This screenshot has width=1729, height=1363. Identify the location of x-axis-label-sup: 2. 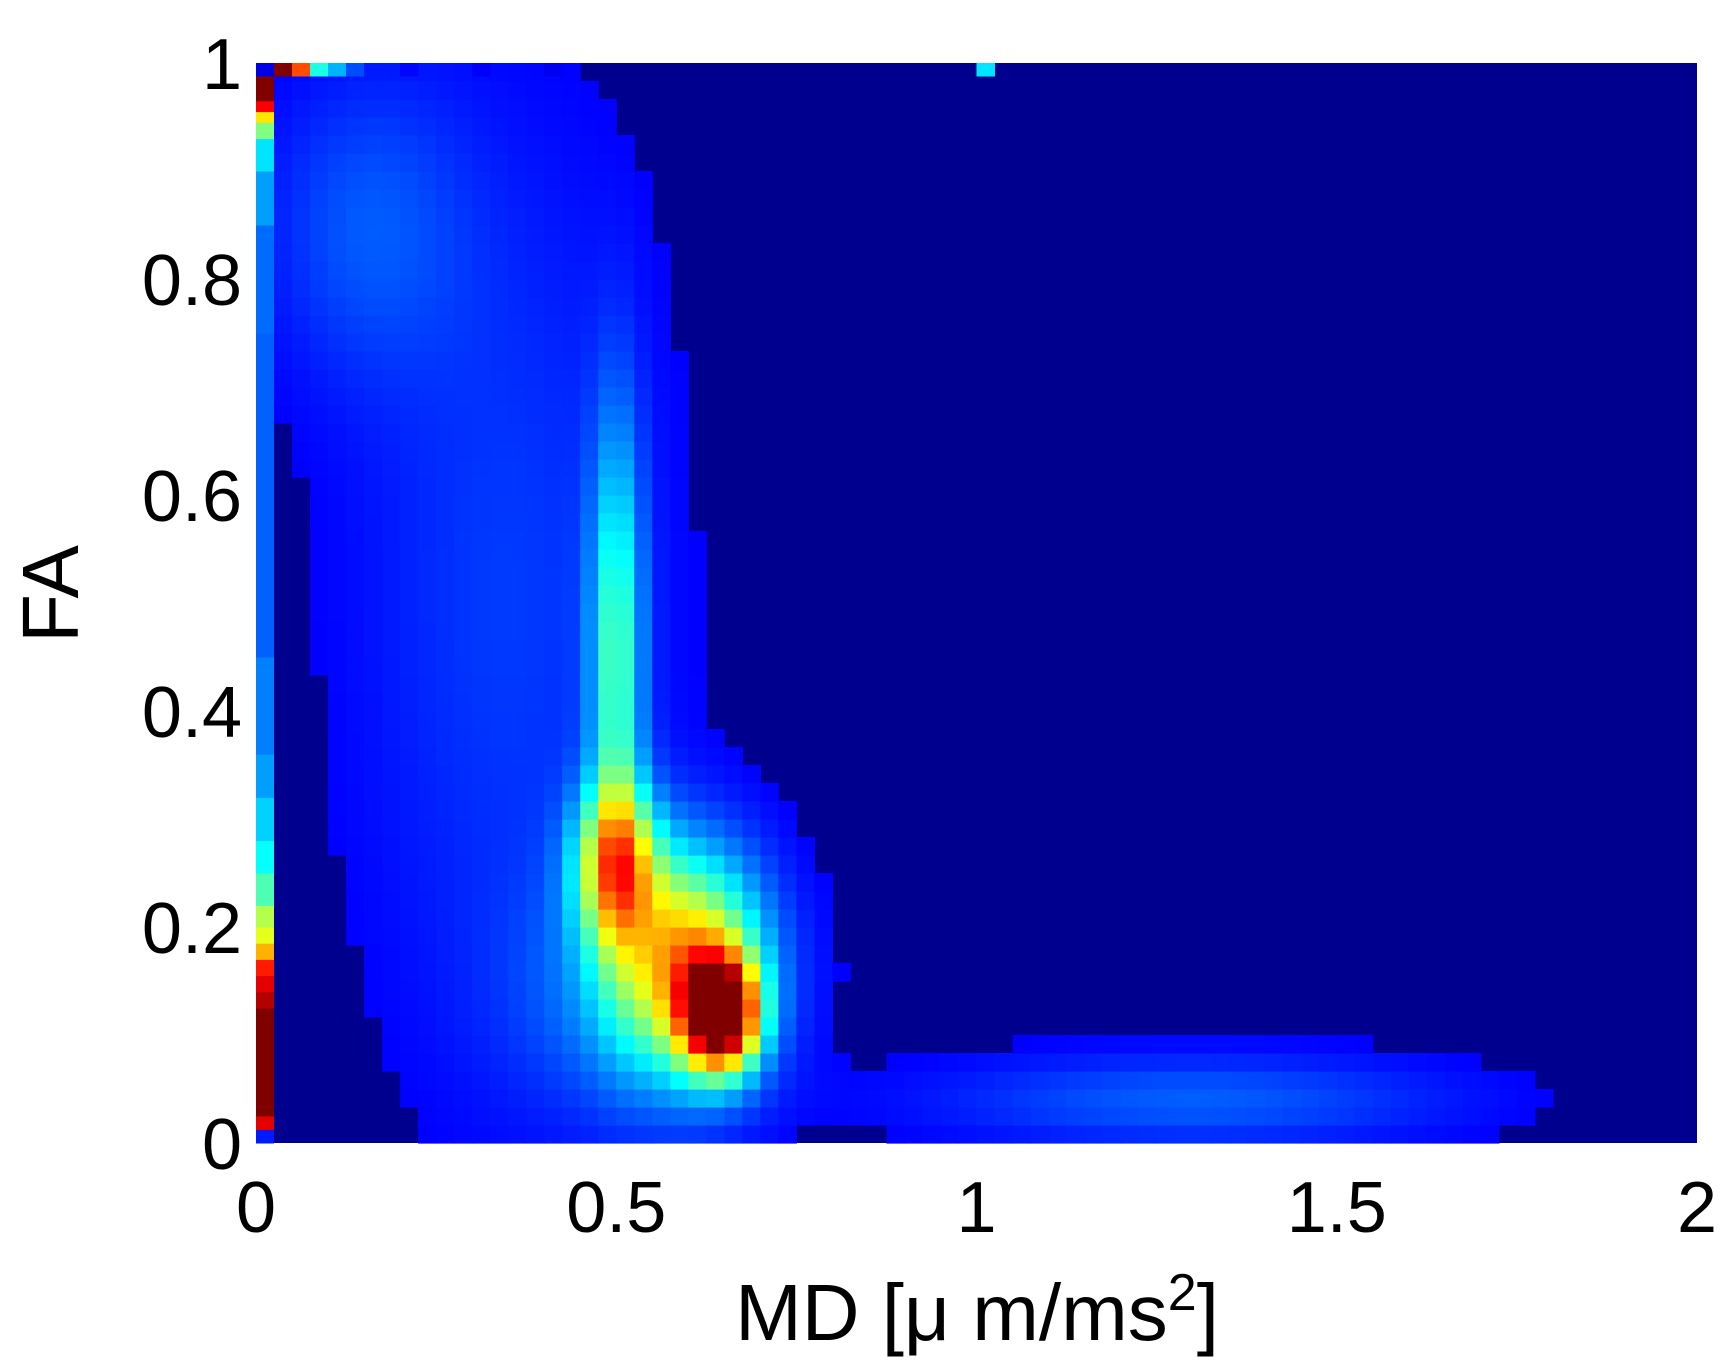
(1182, 1293).